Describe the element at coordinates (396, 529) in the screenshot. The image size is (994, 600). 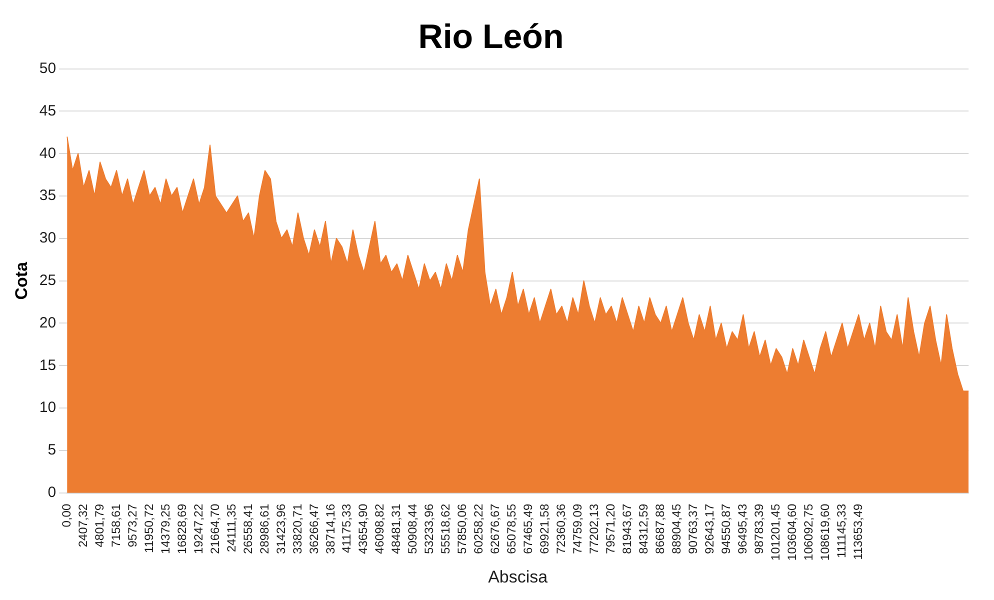
I see `x-tick-label: 48481,31` at that location.